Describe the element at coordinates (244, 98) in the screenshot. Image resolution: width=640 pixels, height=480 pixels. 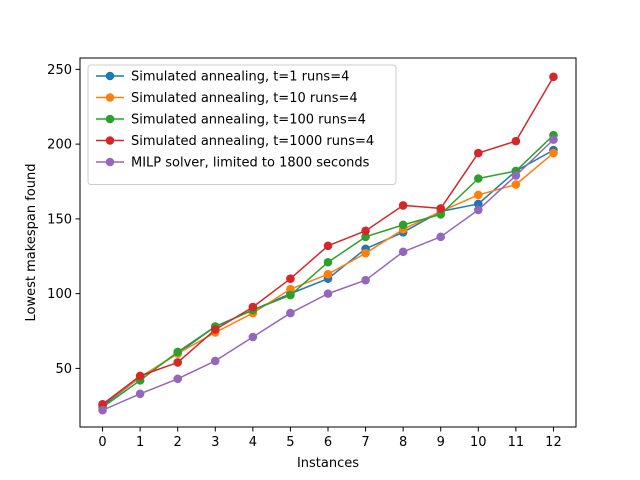
I see `legend-label: Simulated annealing, t=10 runs=4` at that location.